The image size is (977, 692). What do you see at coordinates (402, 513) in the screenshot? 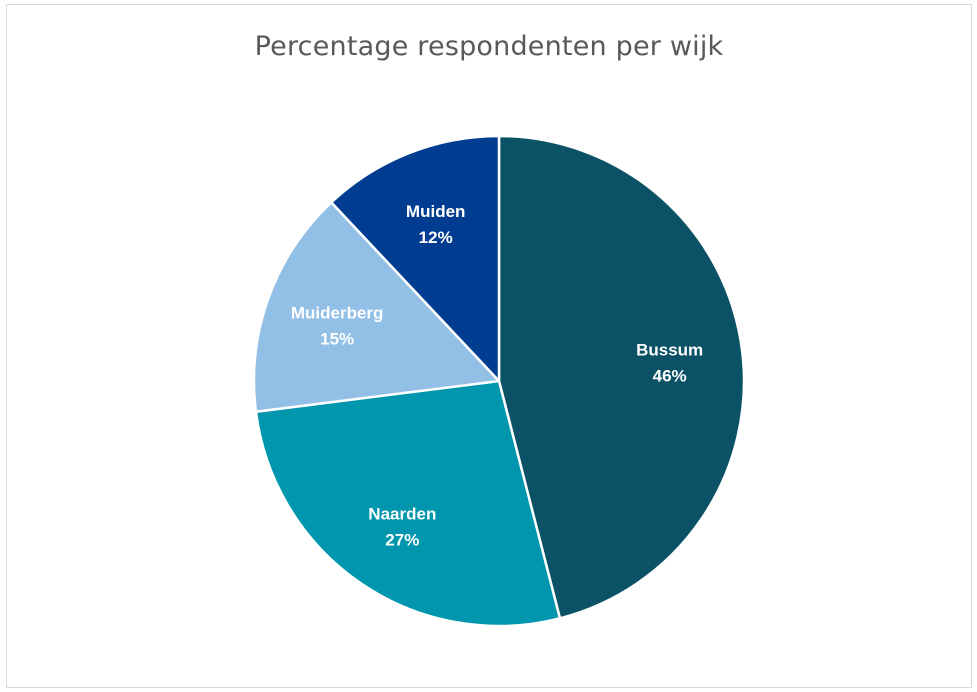
I see `slice-label-naarden: Naarden` at bounding box center [402, 513].